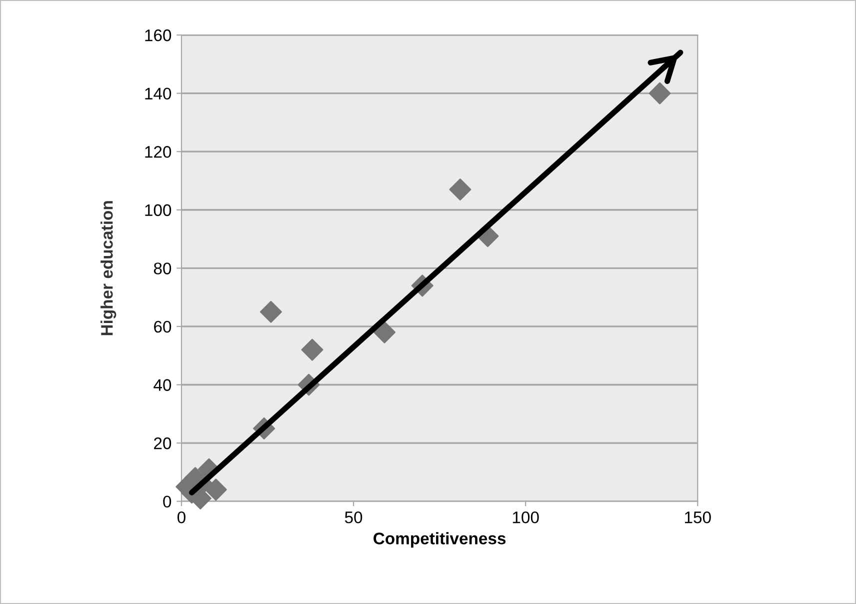 The image size is (856, 604). What do you see at coordinates (525, 517) in the screenshot?
I see `x-tick-label: 100` at bounding box center [525, 517].